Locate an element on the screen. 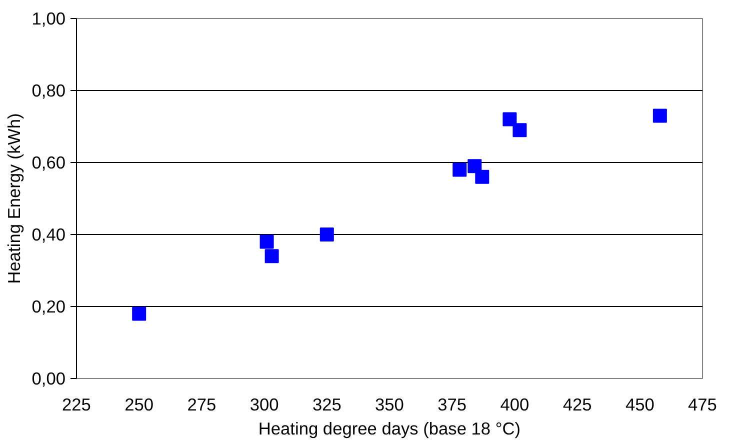 This screenshot has height=441, width=732. y-tick-label: 0,60 is located at coordinates (49, 162).